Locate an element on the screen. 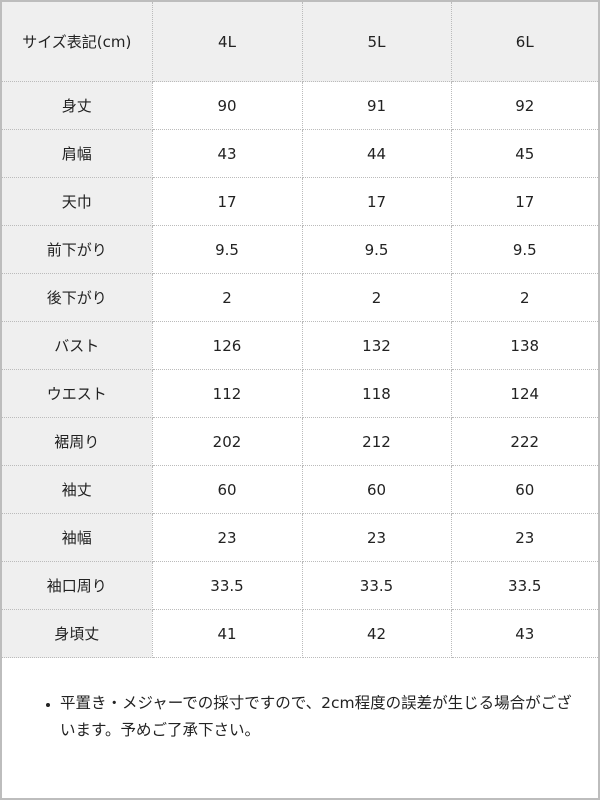 This screenshot has width=600, height=800. table-row: 後下がり 2 2 2 is located at coordinates (300, 297).